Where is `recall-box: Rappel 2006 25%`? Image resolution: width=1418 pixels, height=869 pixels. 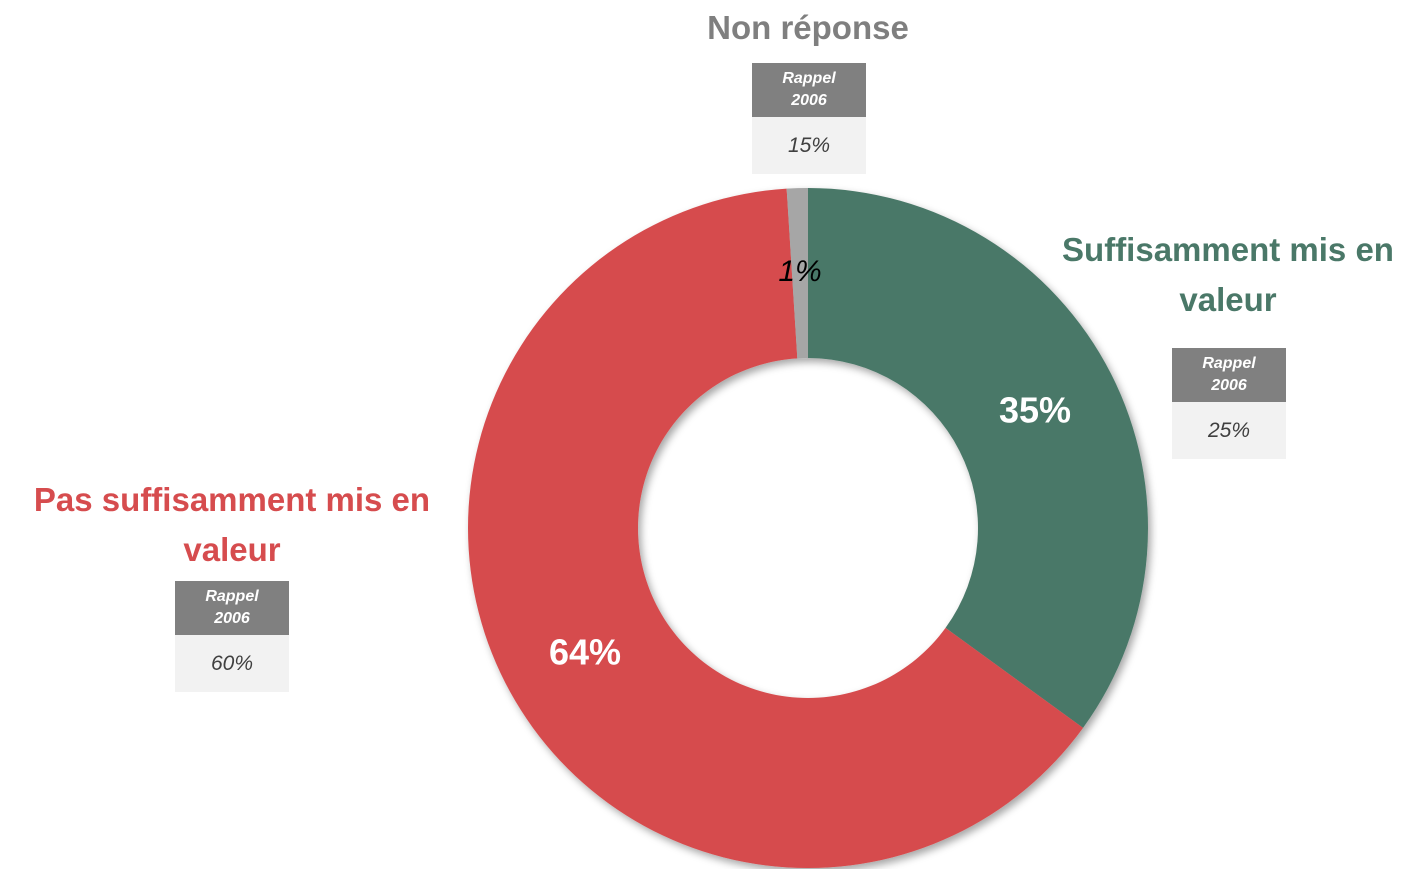 recall-box: Rappel 2006 25% is located at coordinates (1229, 403).